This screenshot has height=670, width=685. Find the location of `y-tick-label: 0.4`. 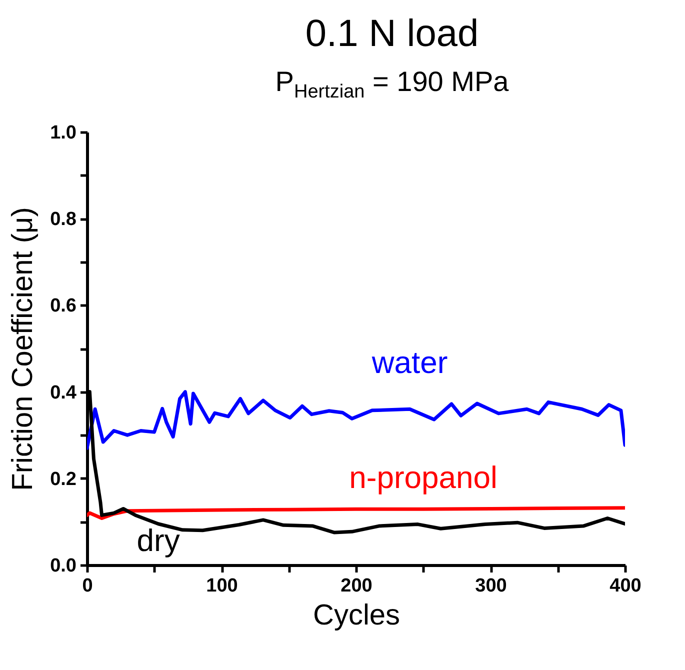

y-tick-label: 0.4 is located at coordinates (63, 392).